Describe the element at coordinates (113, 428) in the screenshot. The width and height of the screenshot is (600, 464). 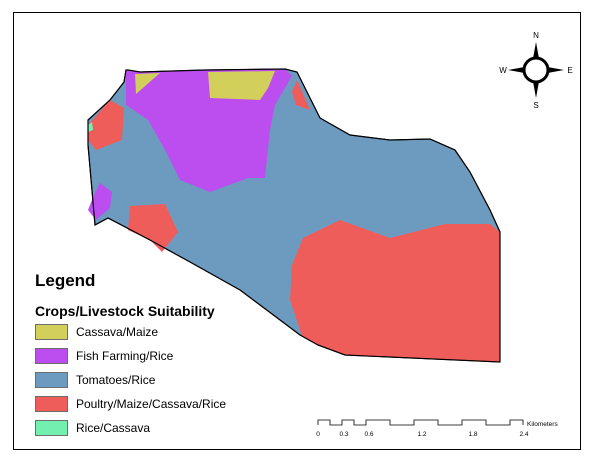
I see `legend-label: Rice/Cassava` at that location.